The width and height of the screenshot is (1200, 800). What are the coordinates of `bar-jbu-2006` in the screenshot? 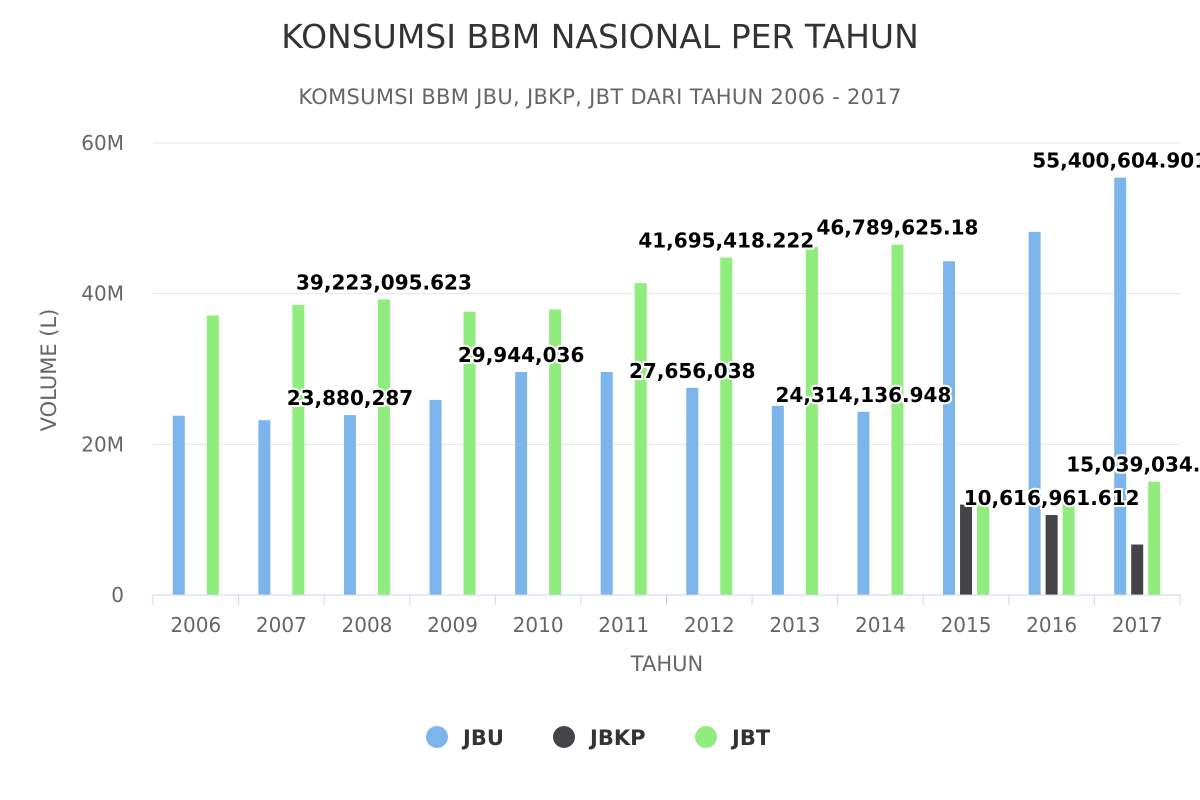 It's located at (178, 505).